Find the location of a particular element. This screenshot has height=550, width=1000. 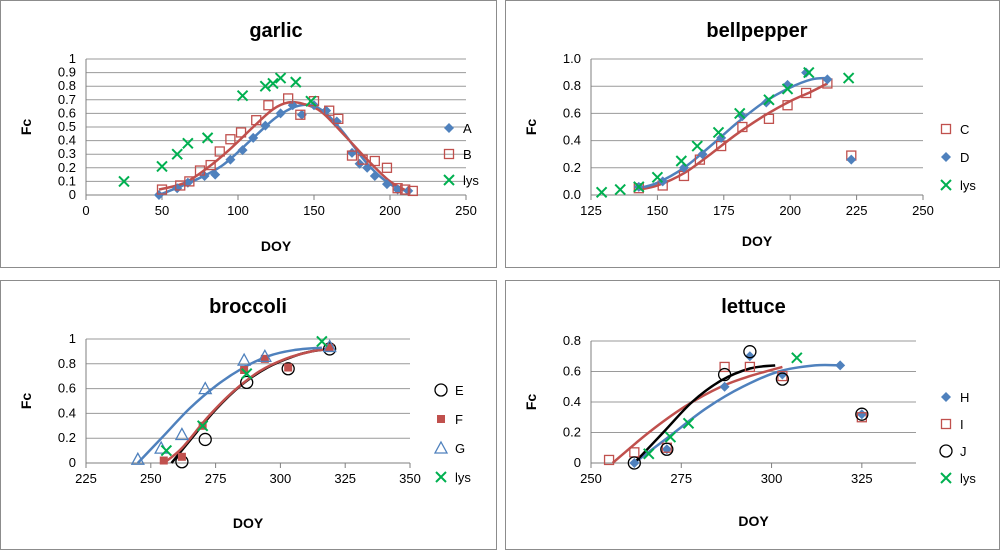

legend-marker-lys is located at coordinates (946, 185).